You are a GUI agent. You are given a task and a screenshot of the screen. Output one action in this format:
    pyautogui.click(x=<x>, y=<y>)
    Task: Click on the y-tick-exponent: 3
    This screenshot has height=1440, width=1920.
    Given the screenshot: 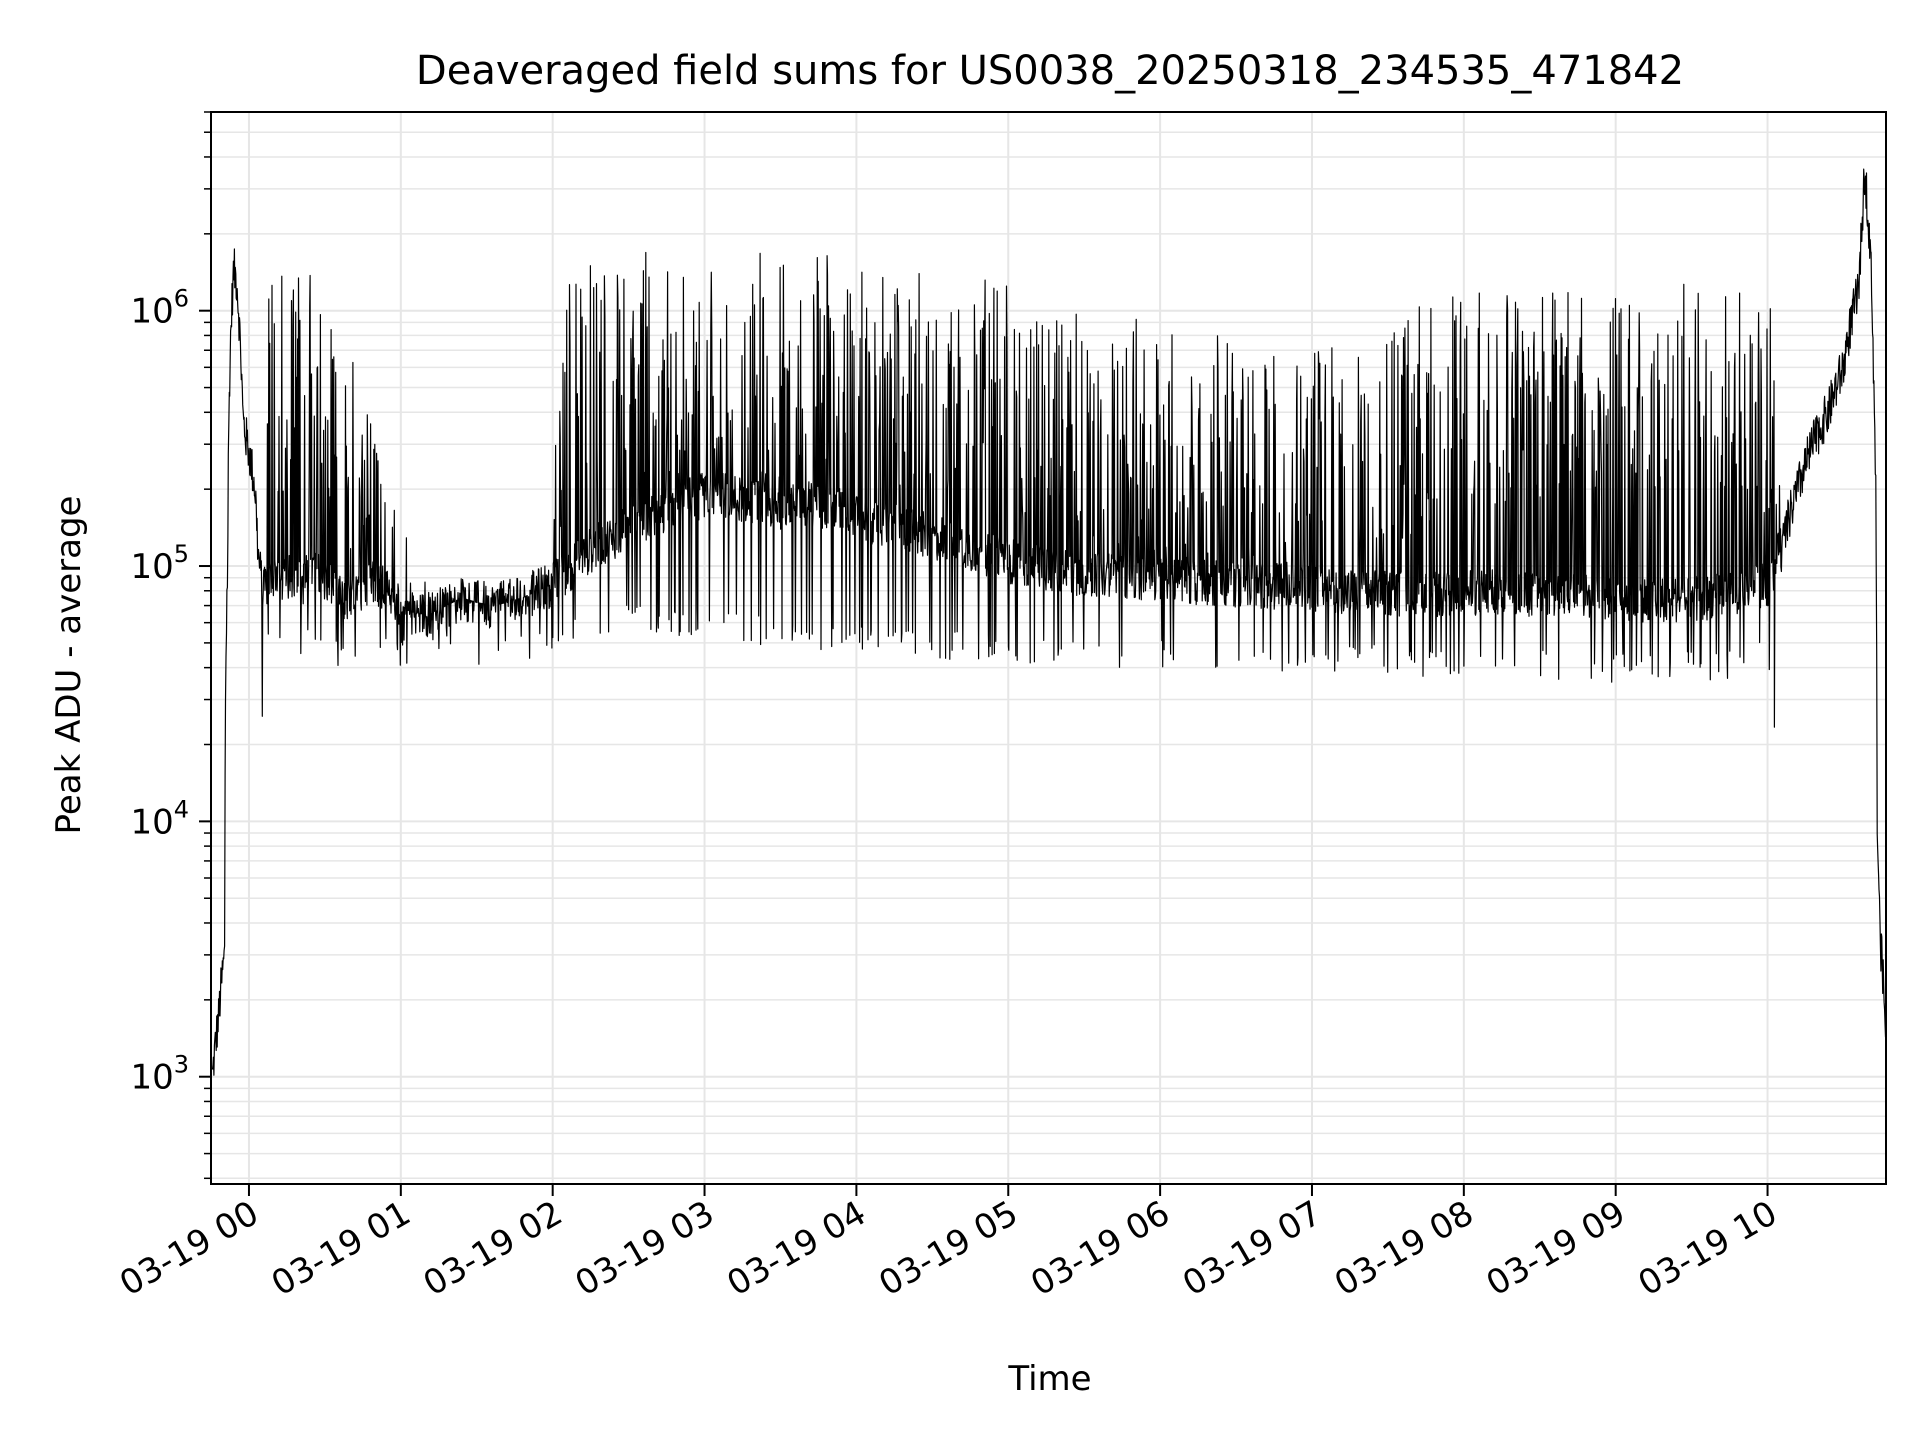 What is the action you would take?
    pyautogui.click(x=181, y=1065)
    